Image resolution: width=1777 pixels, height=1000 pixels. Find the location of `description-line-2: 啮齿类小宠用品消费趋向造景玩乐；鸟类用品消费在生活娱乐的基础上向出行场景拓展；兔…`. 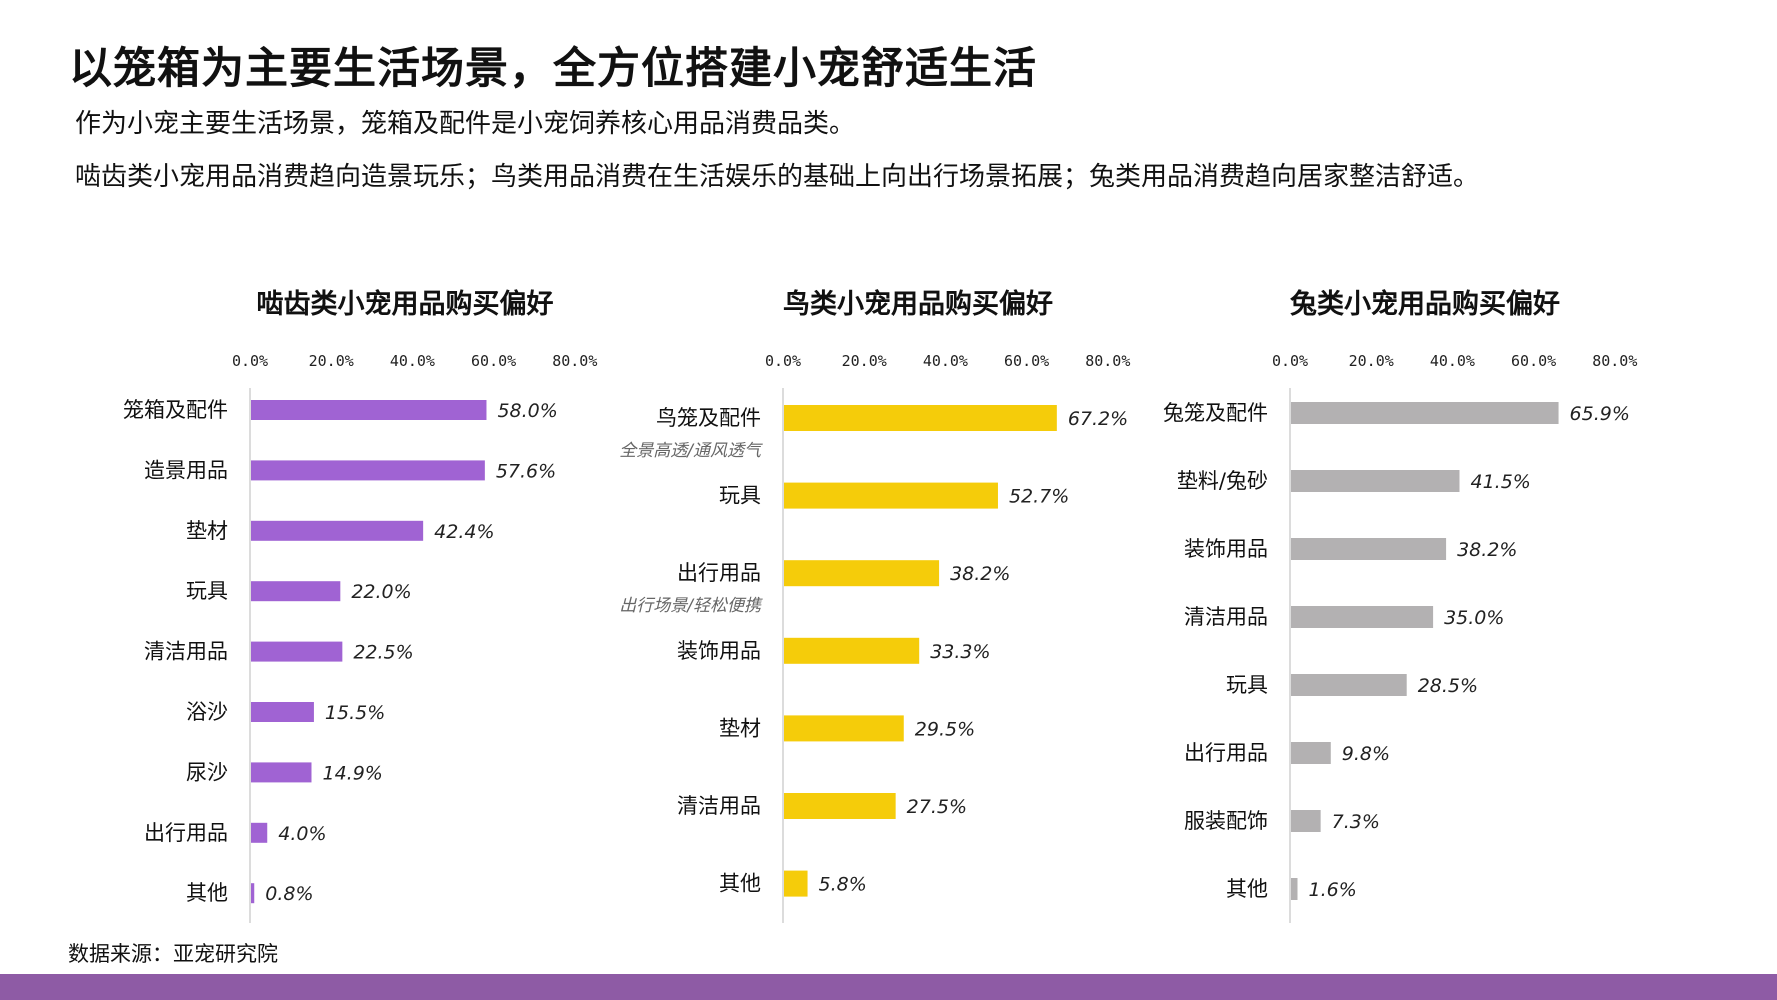

description-line-2: 啮齿类小宠用品消费趋向造景玩乐；鸟类用品消费在生活娱乐的基础上向出行场景拓展；兔… is located at coordinates (777, 177).